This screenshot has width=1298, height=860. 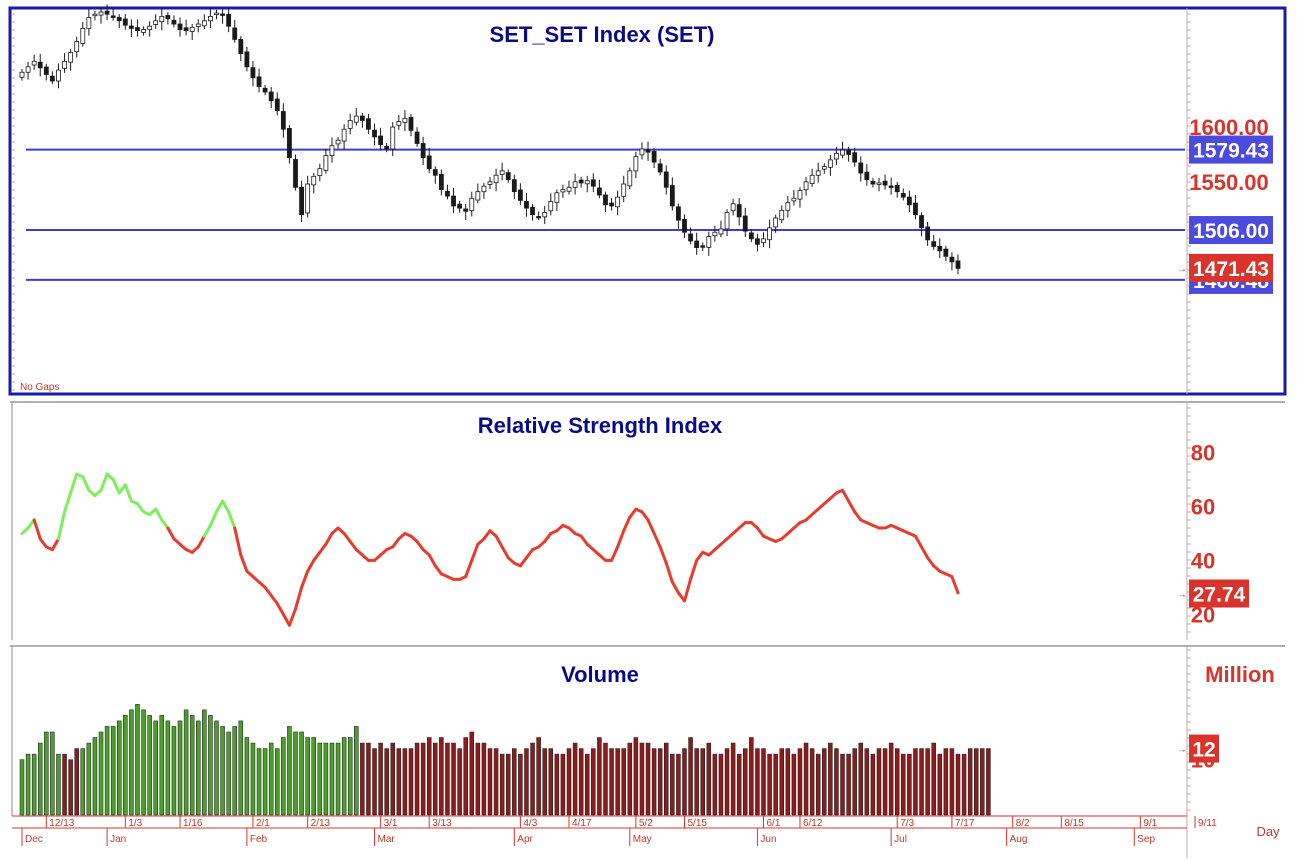 I want to click on month-label: Apr, so click(x=525, y=839).